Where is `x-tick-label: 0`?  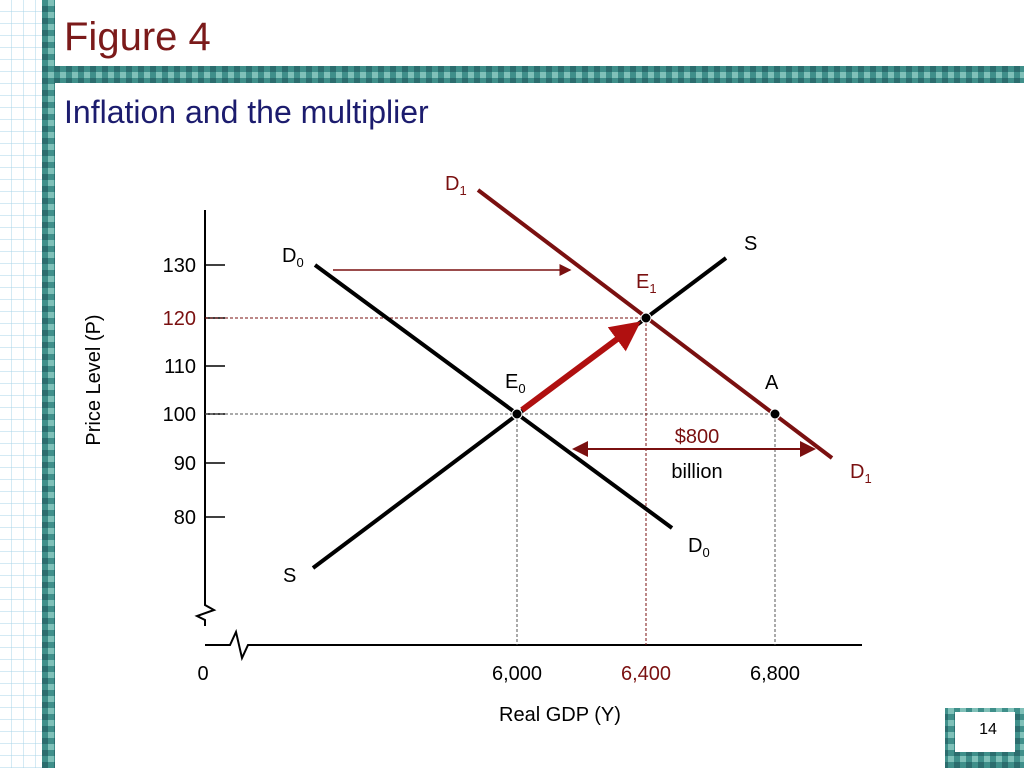 x-tick-label: 0 is located at coordinates (202, 674).